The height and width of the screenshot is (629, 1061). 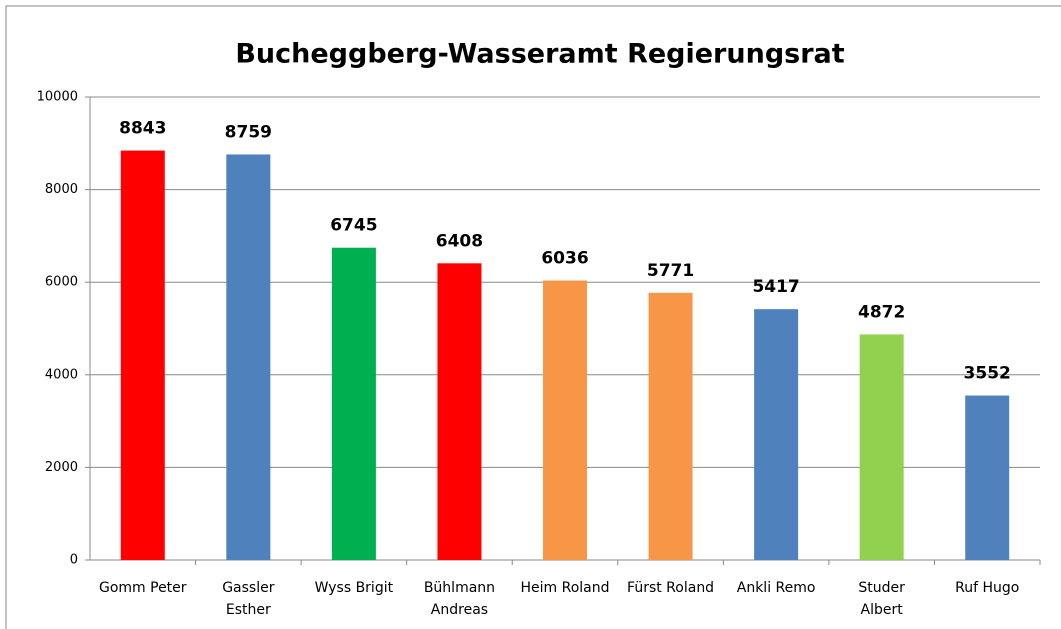 What do you see at coordinates (459, 599) in the screenshot?
I see `x-tick-label: Bühlmann Andreas` at bounding box center [459, 599].